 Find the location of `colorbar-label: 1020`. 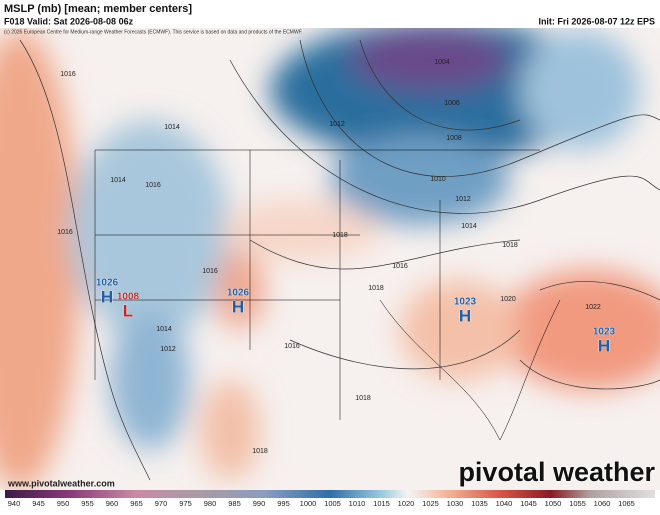

colorbar-label: 1020 is located at coordinates (406, 503).